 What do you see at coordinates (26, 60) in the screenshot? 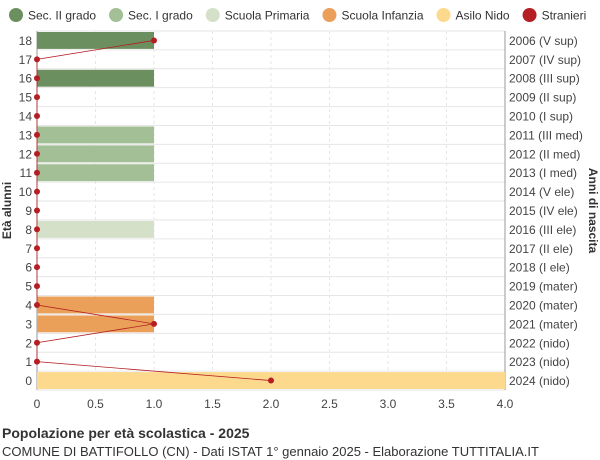
I see `y-tick-age: 17` at bounding box center [26, 60].